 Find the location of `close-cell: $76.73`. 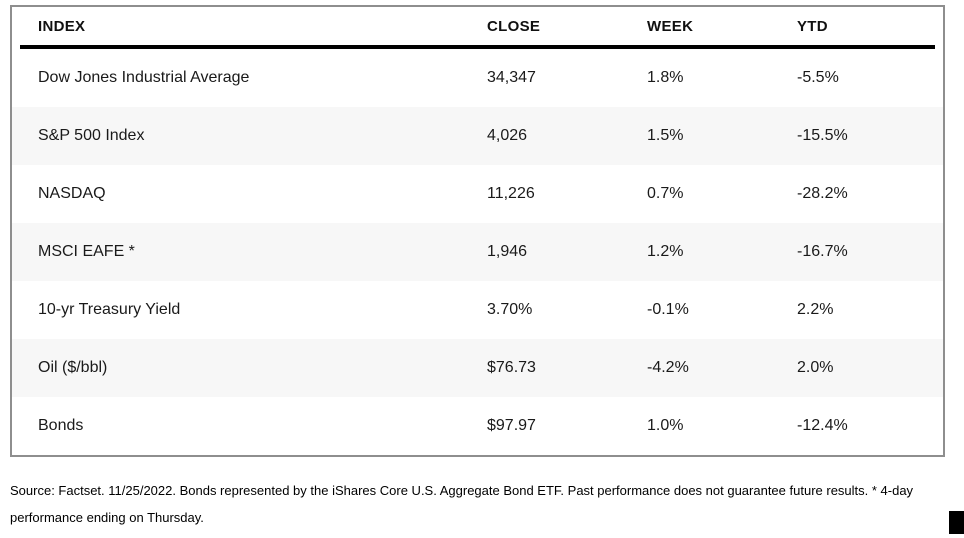

close-cell: $76.73 is located at coordinates (511, 367).